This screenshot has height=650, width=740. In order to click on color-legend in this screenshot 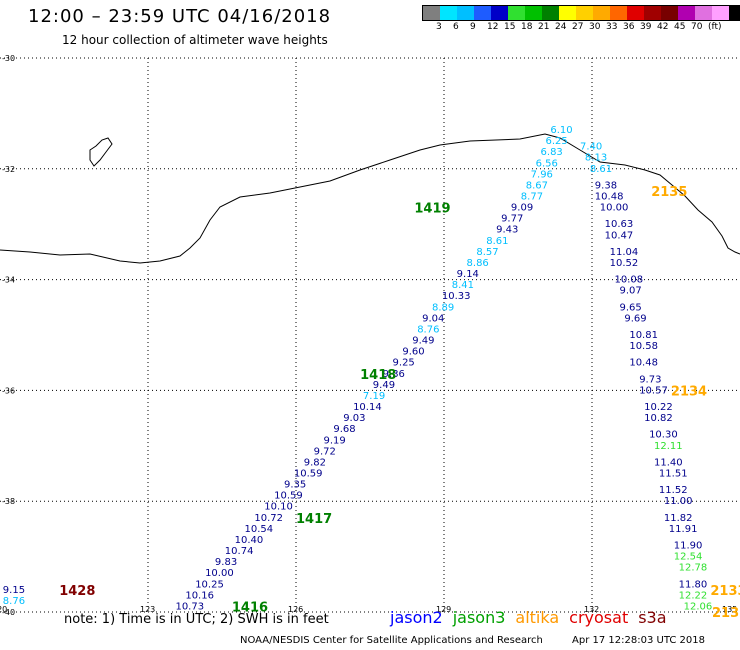, I will do `click(581, 13)`.